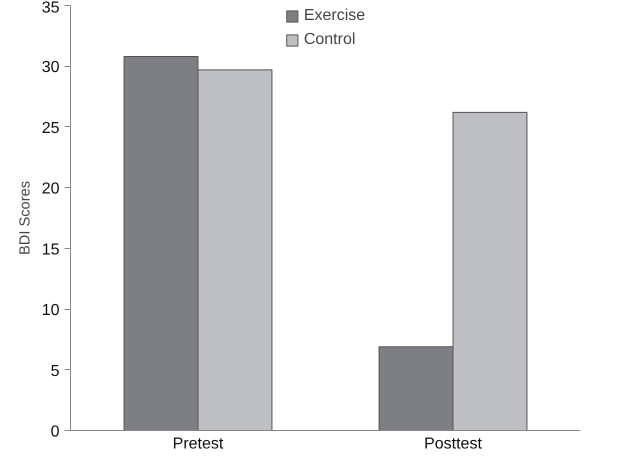  What do you see at coordinates (26, 218) in the screenshot?
I see `y-axis-title: BDI Scores` at bounding box center [26, 218].